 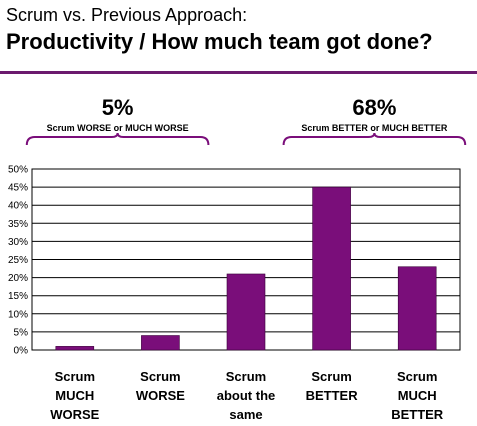 What do you see at coordinates (21, 351) in the screenshot?
I see `y-tick-label: 0%` at bounding box center [21, 351].